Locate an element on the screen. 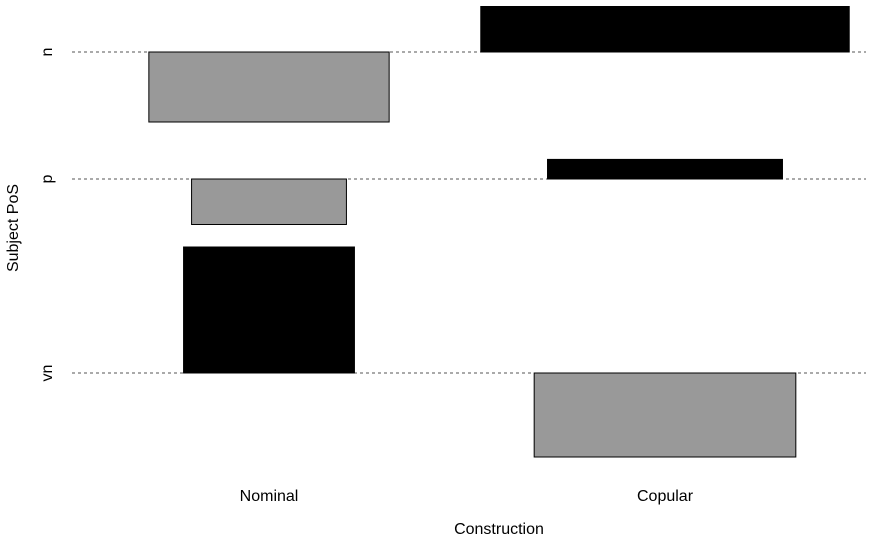 The height and width of the screenshot is (539, 869). x-tick-label-copular: Copular is located at coordinates (665, 496).